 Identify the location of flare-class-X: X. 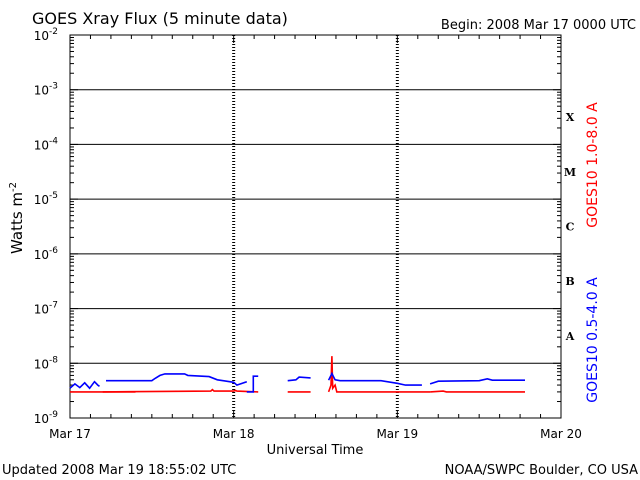
(570, 117).